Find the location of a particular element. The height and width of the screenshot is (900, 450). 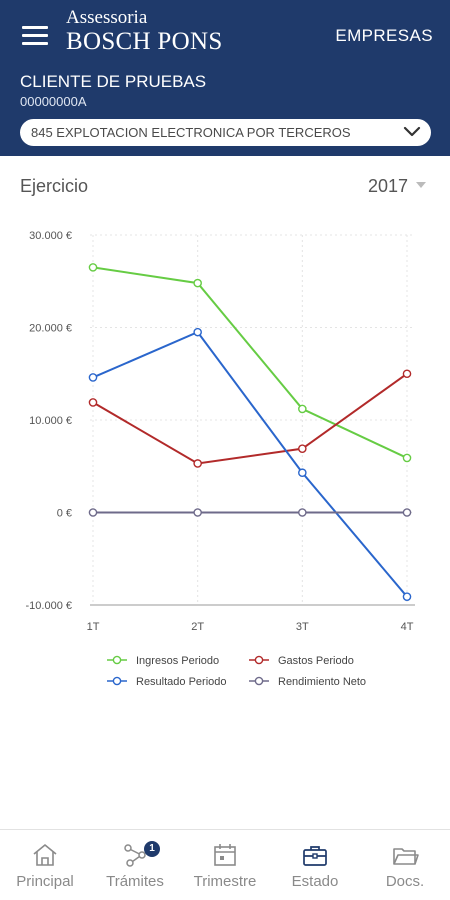

brand-logo: Assessoria BOSCH PONS is located at coordinates (144, 32).